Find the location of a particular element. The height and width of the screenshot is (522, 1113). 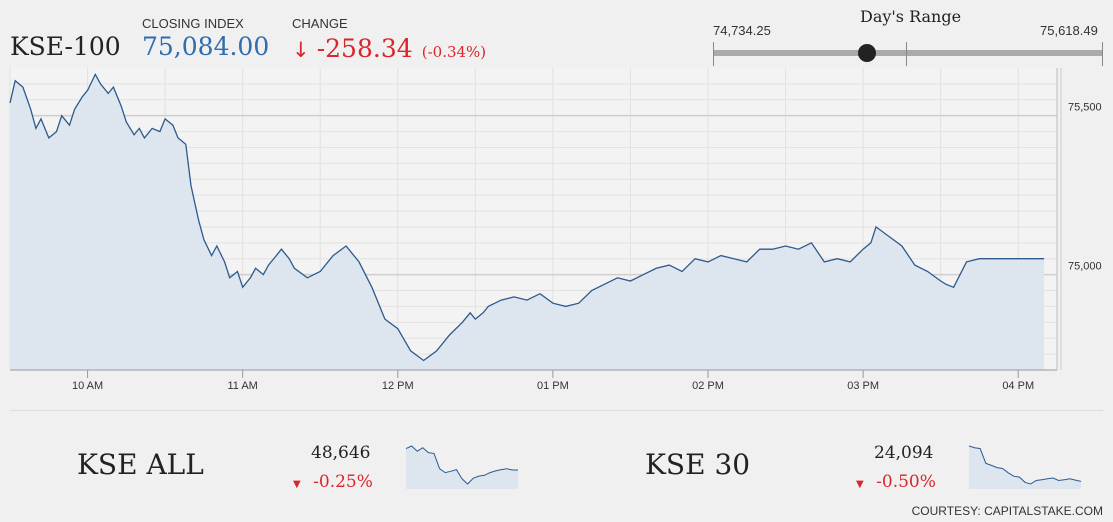

y-tick-label: 75,500 is located at coordinates (1085, 108).